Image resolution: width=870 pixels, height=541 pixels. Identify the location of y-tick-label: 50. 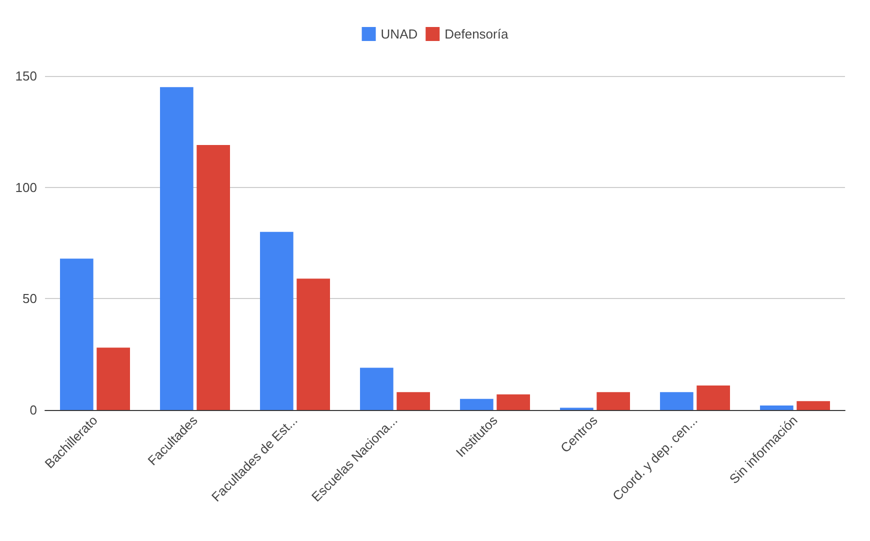
(29, 298).